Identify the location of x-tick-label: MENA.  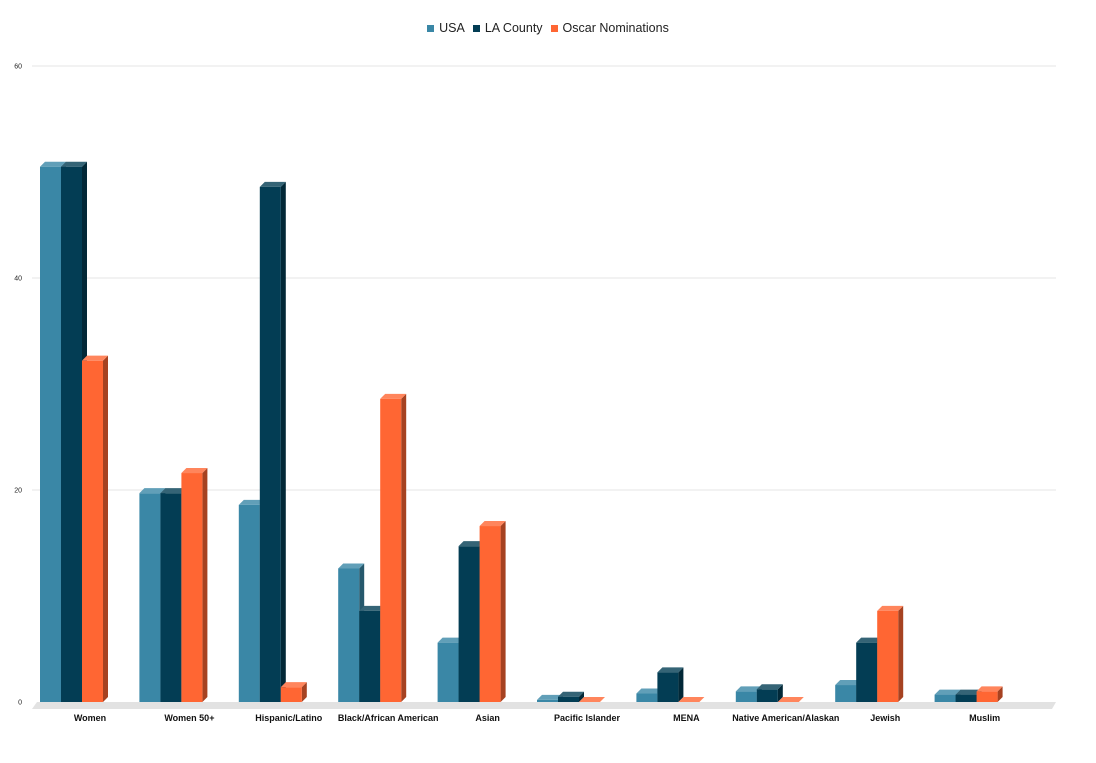
(686, 718).